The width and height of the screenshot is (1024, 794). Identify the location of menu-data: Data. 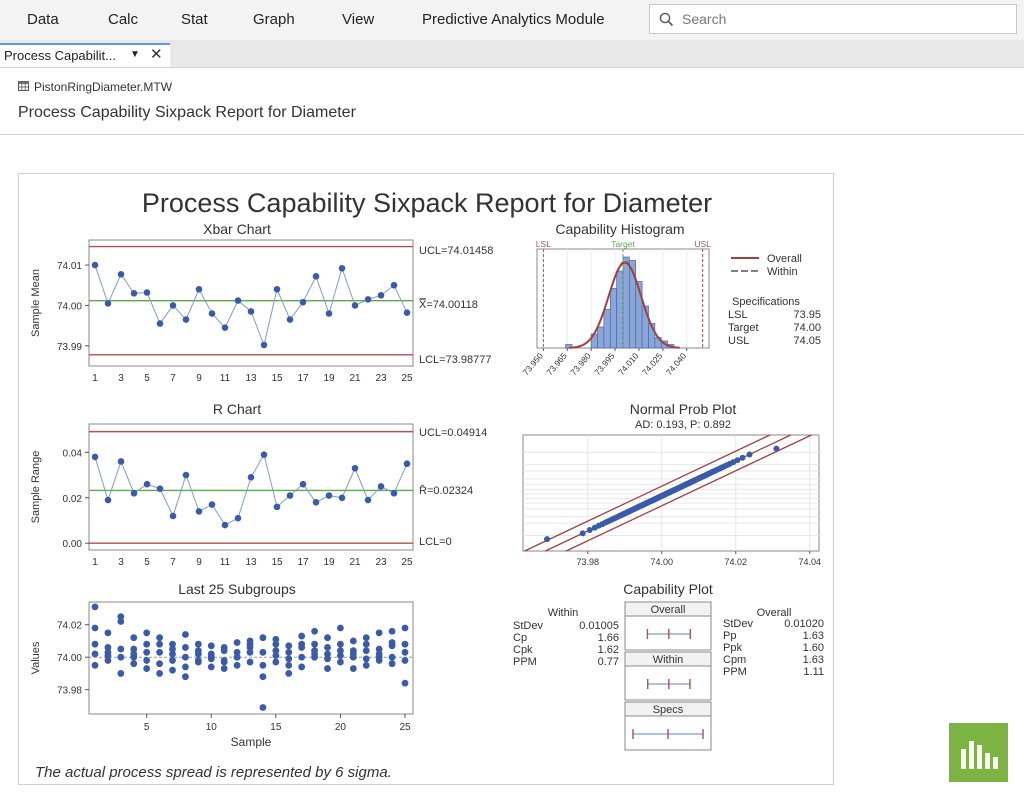
(43, 19).